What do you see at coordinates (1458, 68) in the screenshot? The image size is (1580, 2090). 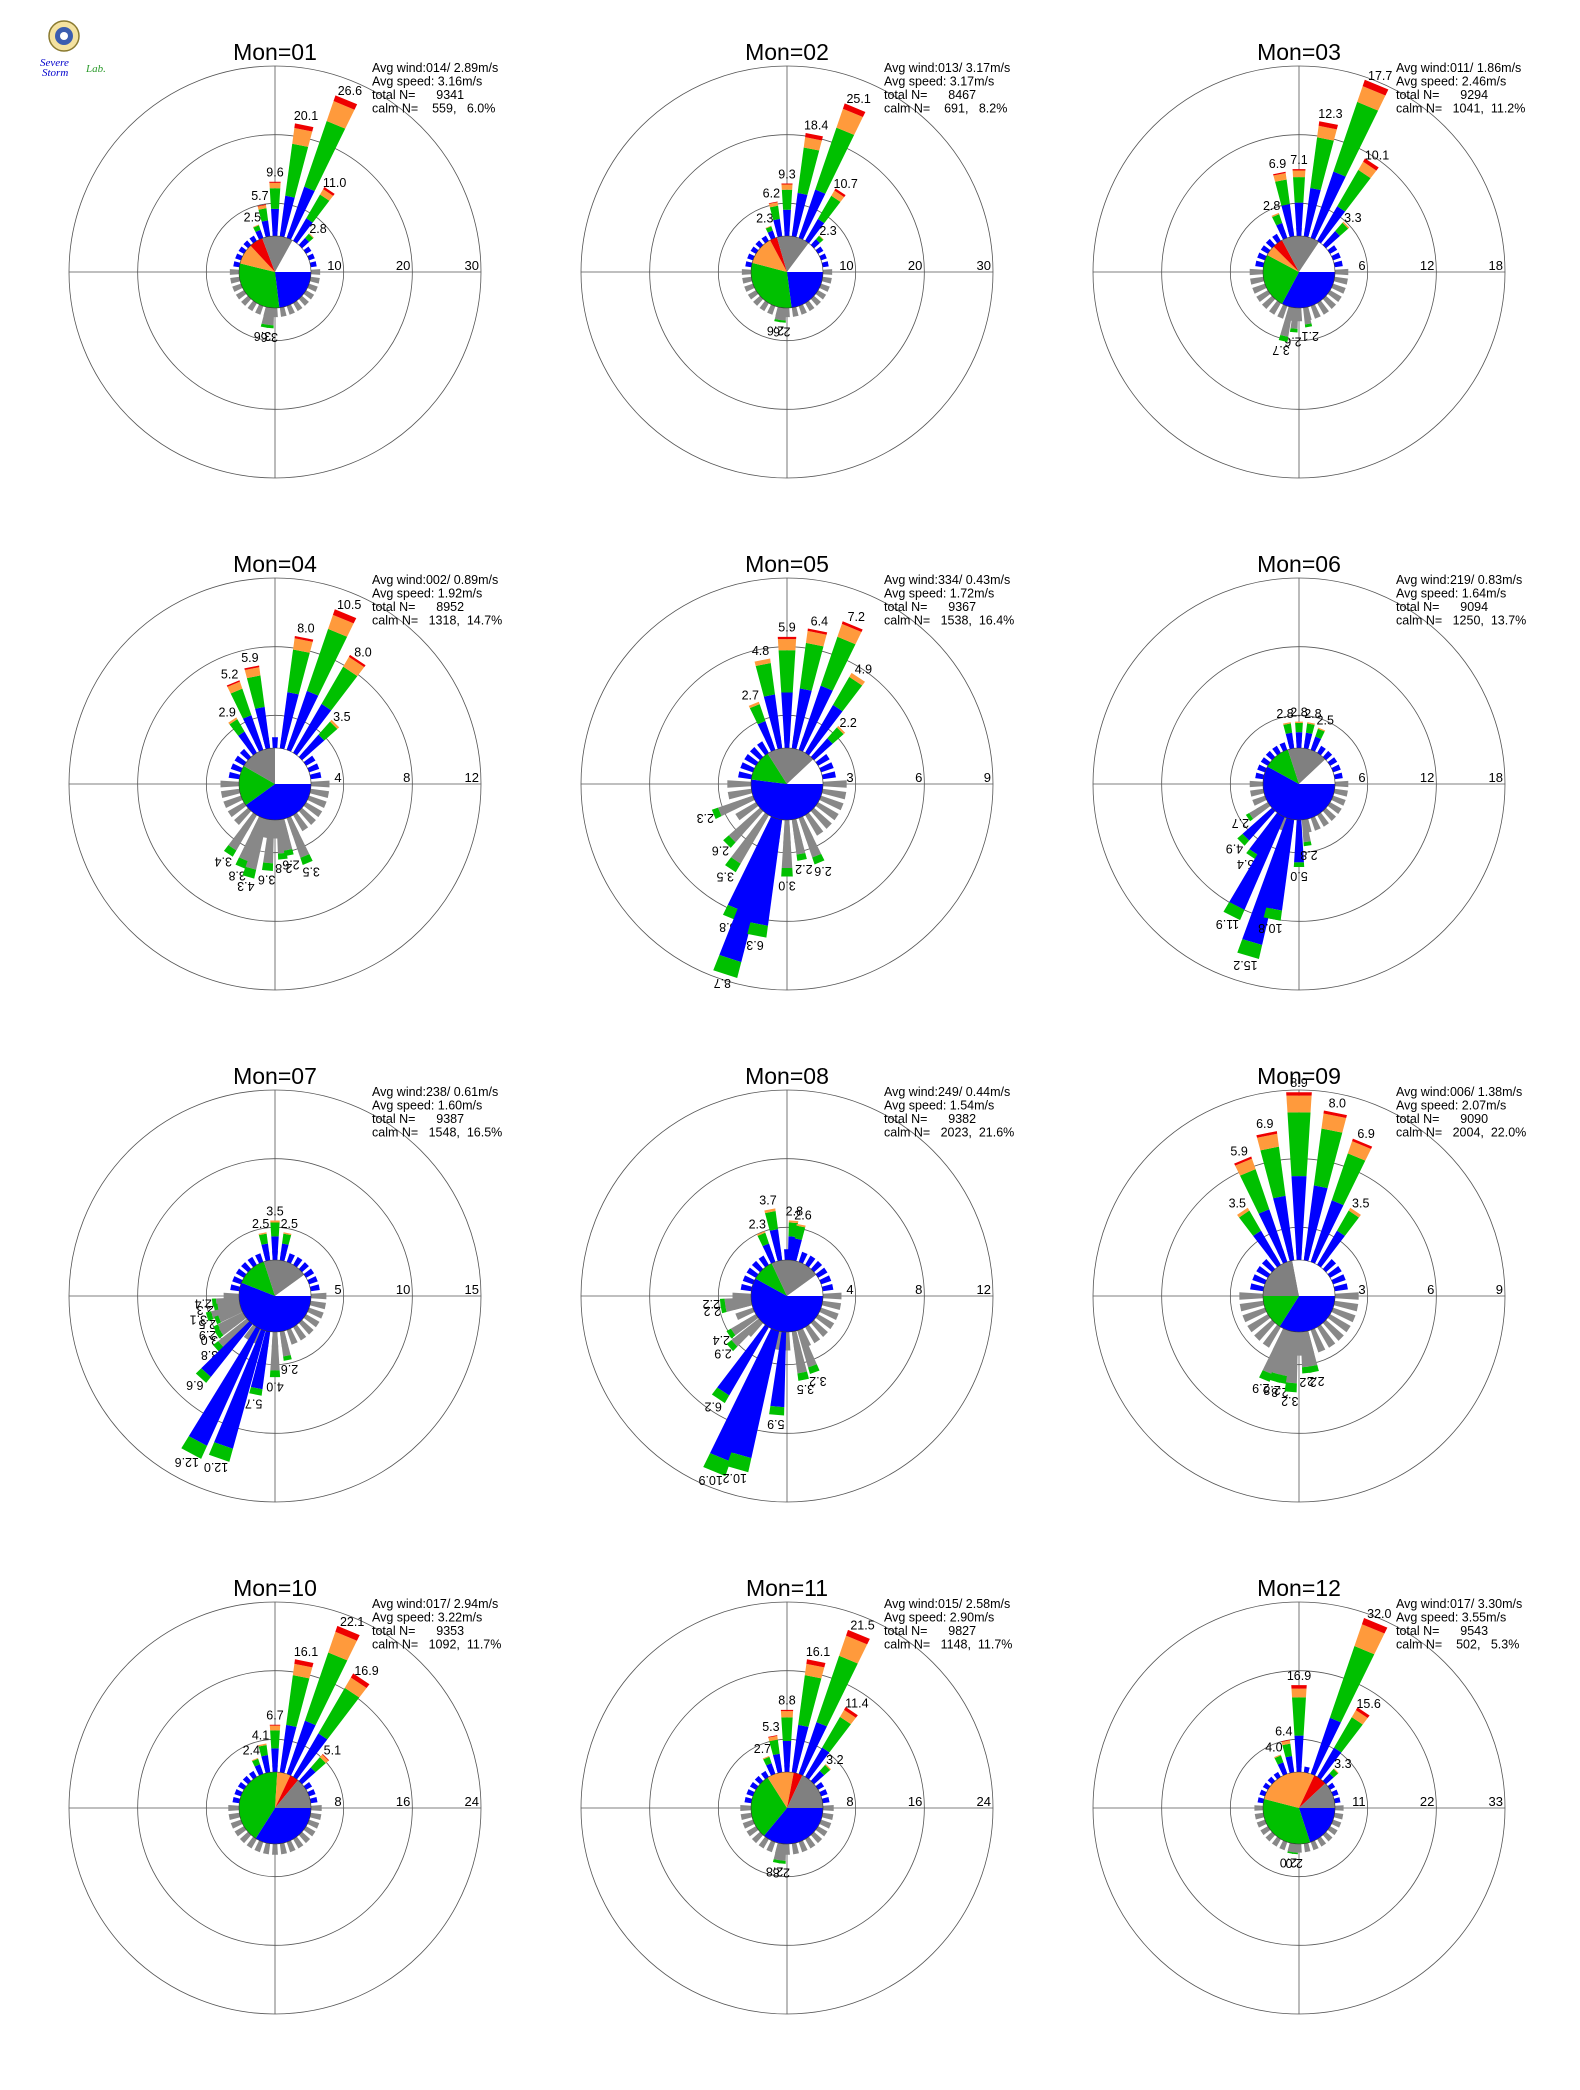 I see `avg-wind-text: Avg wind:011/ 1.86m/s` at bounding box center [1458, 68].